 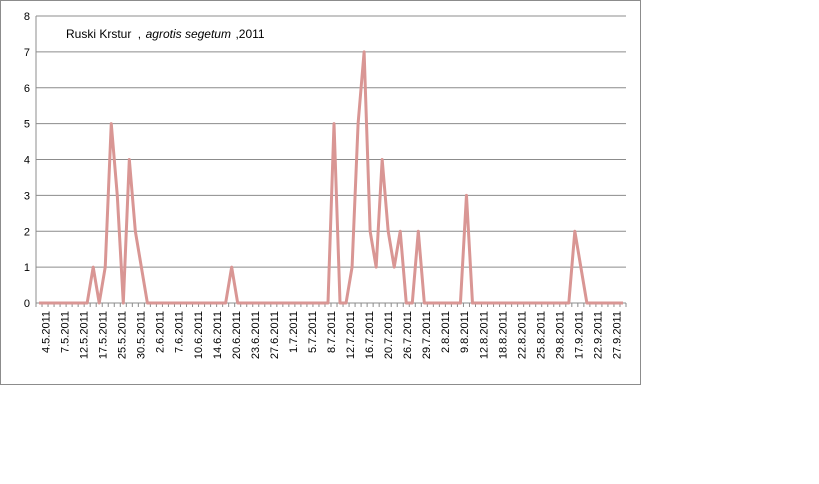 I want to click on y-tick-label: 1, so click(x=27, y=268).